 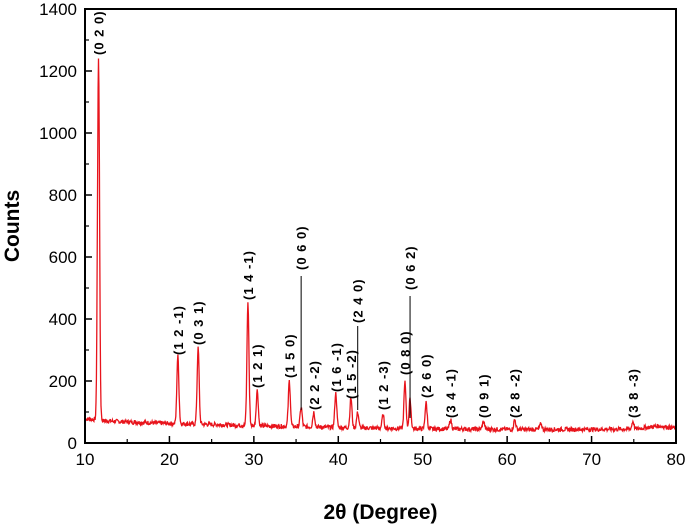 I want to click on y-tick-label: 400, so click(x=63, y=319).